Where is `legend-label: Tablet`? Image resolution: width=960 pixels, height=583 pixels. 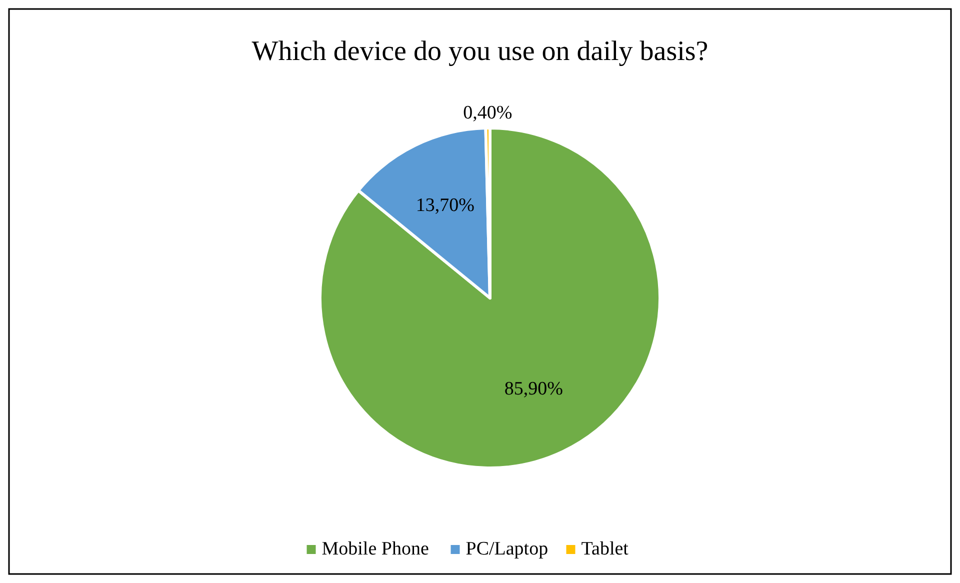 legend-label: Tablet is located at coordinates (605, 549).